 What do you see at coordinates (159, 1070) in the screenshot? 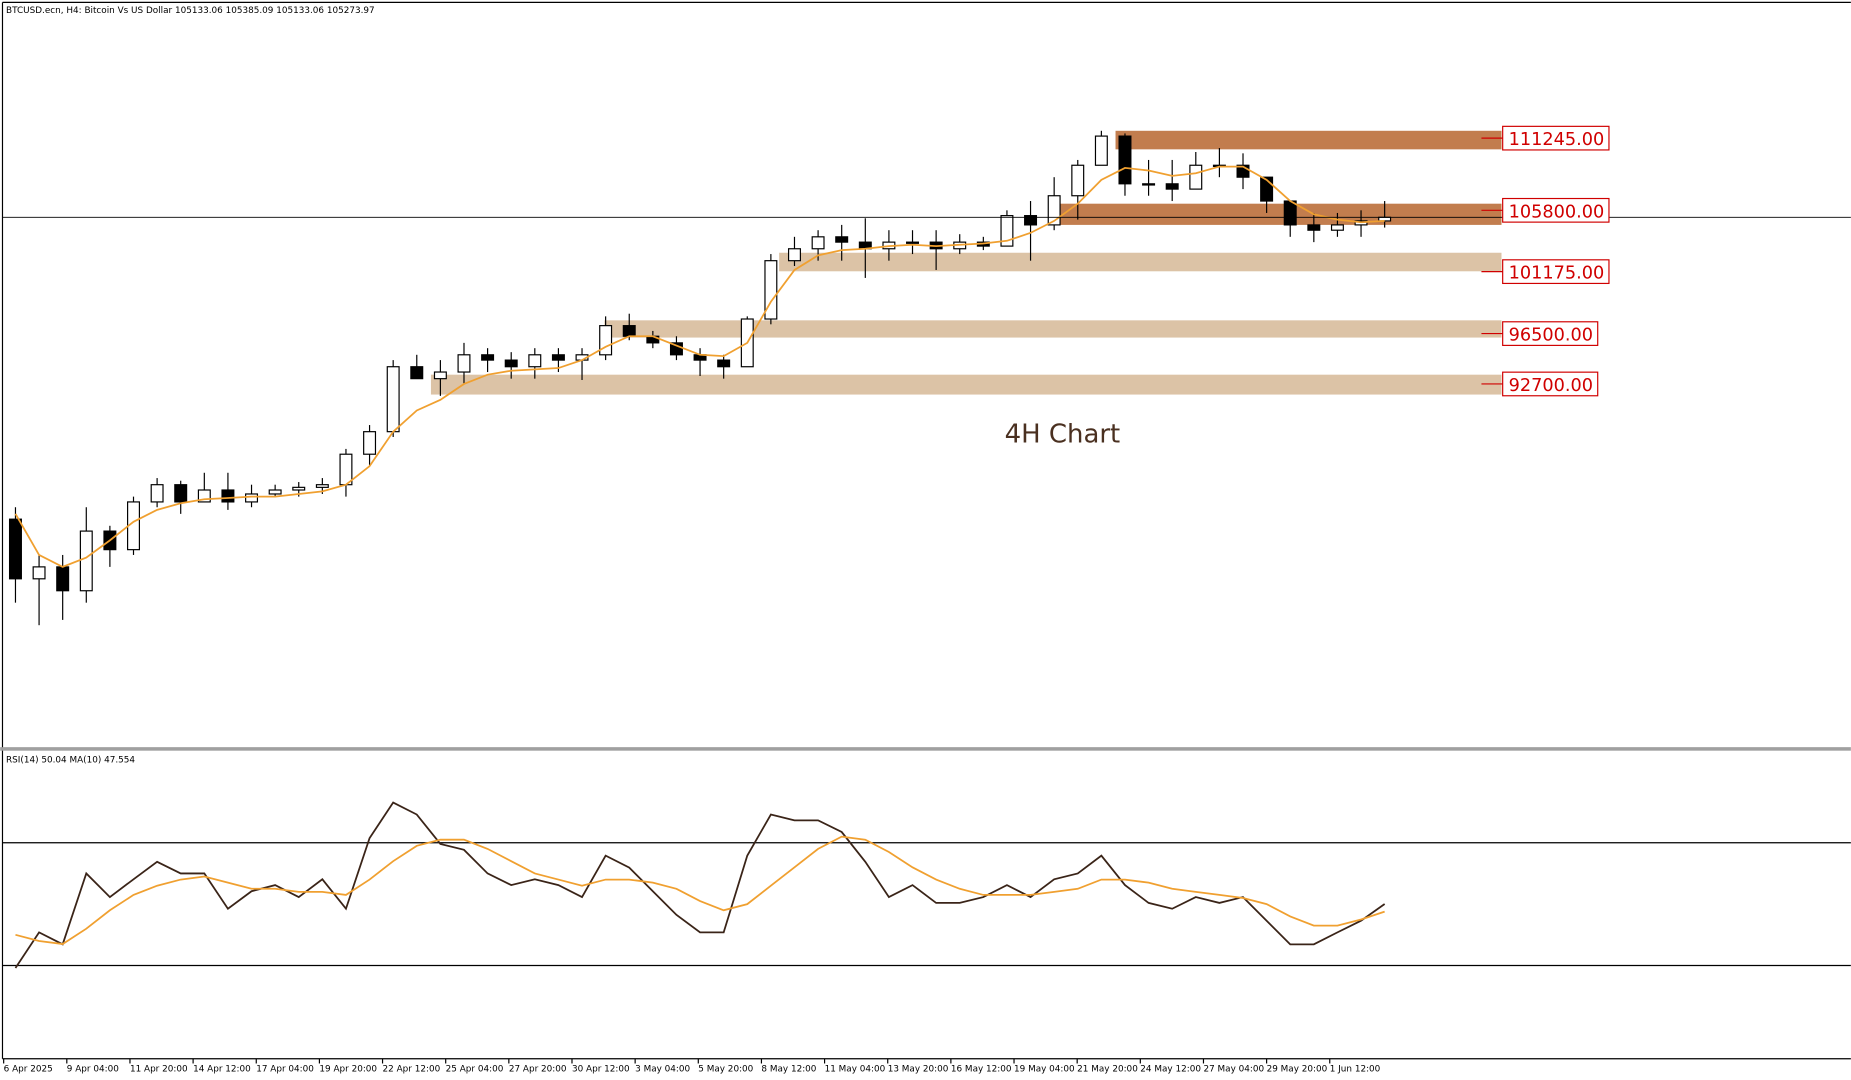
I see `x-tick-label: 11 Apr 20:00` at bounding box center [159, 1070].